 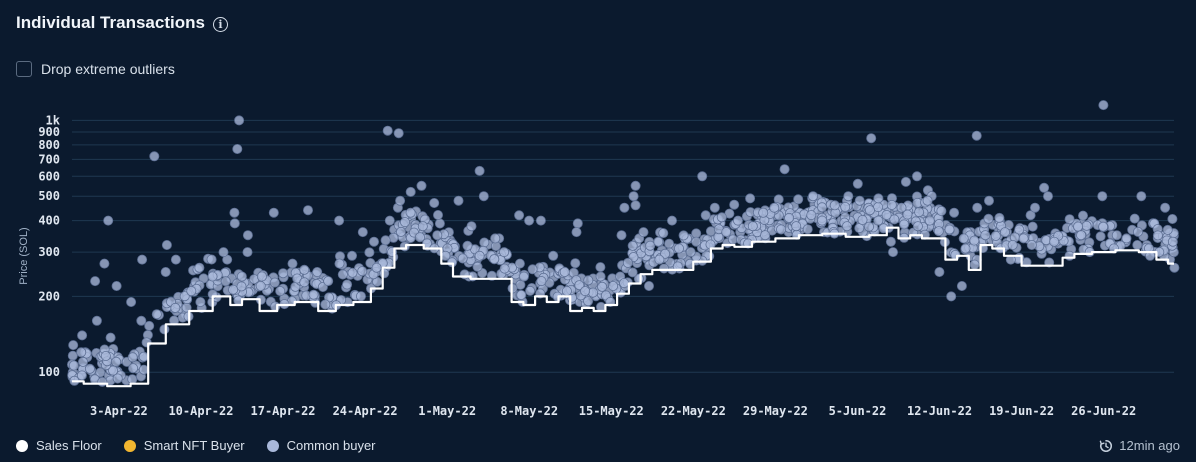 I want to click on y-tick-label: 600, so click(x=49, y=176).